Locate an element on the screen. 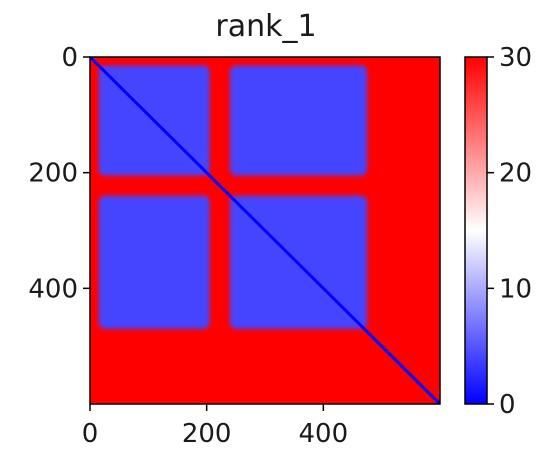 The height and width of the screenshot is (460, 550). x-tick-label: 0 is located at coordinates (90, 434).